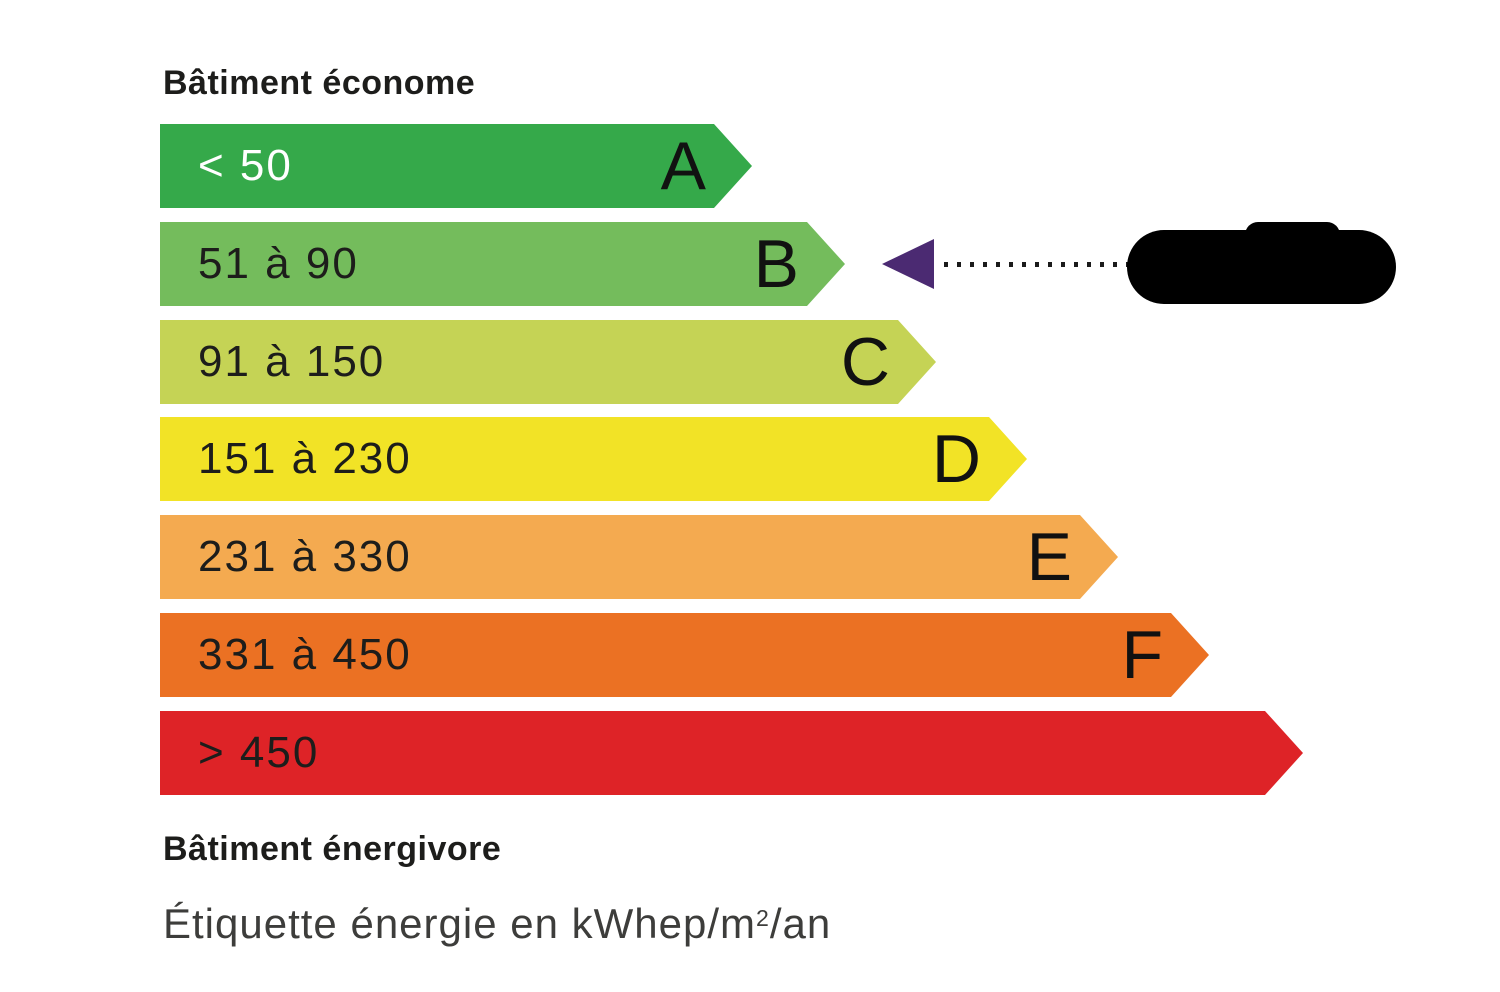  Describe the element at coordinates (800, 923) in the screenshot. I see `caption-text-suffix: /an` at that location.